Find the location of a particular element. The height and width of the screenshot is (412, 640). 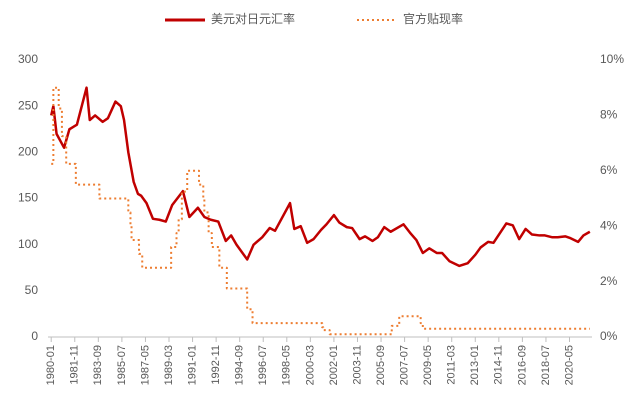

legend-label: 美元对日元汇率 is located at coordinates (253, 18).